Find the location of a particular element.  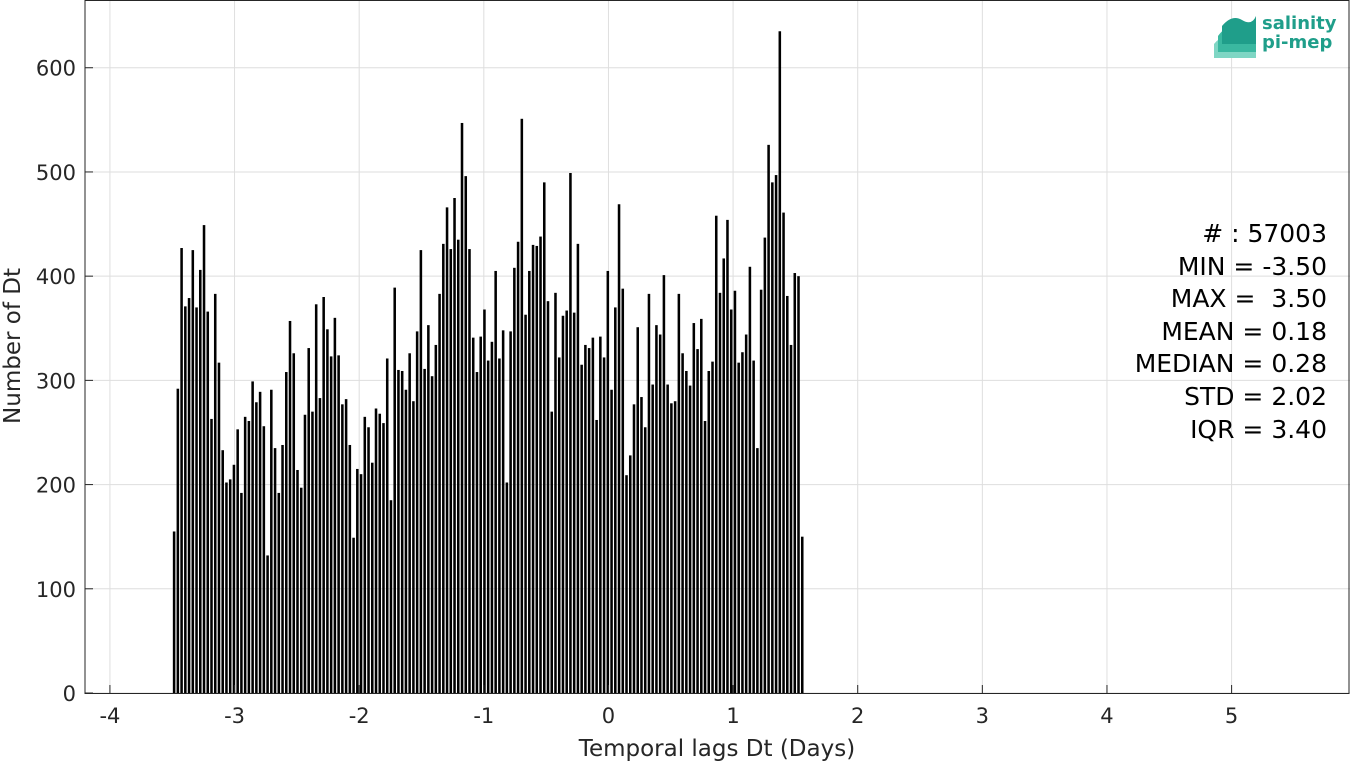

logo-text: salinity pi-mep is located at coordinates (1299, 33).